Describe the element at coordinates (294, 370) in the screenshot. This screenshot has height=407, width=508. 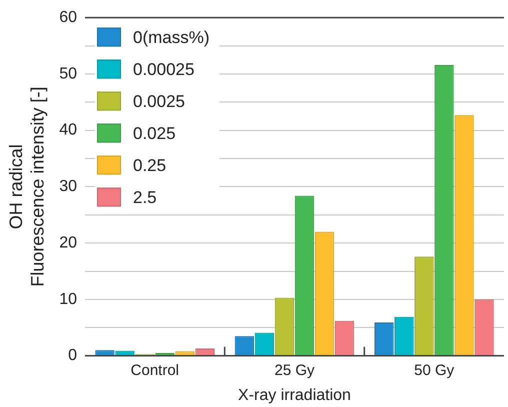
I see `x-tick-label: 25 Gy` at that location.